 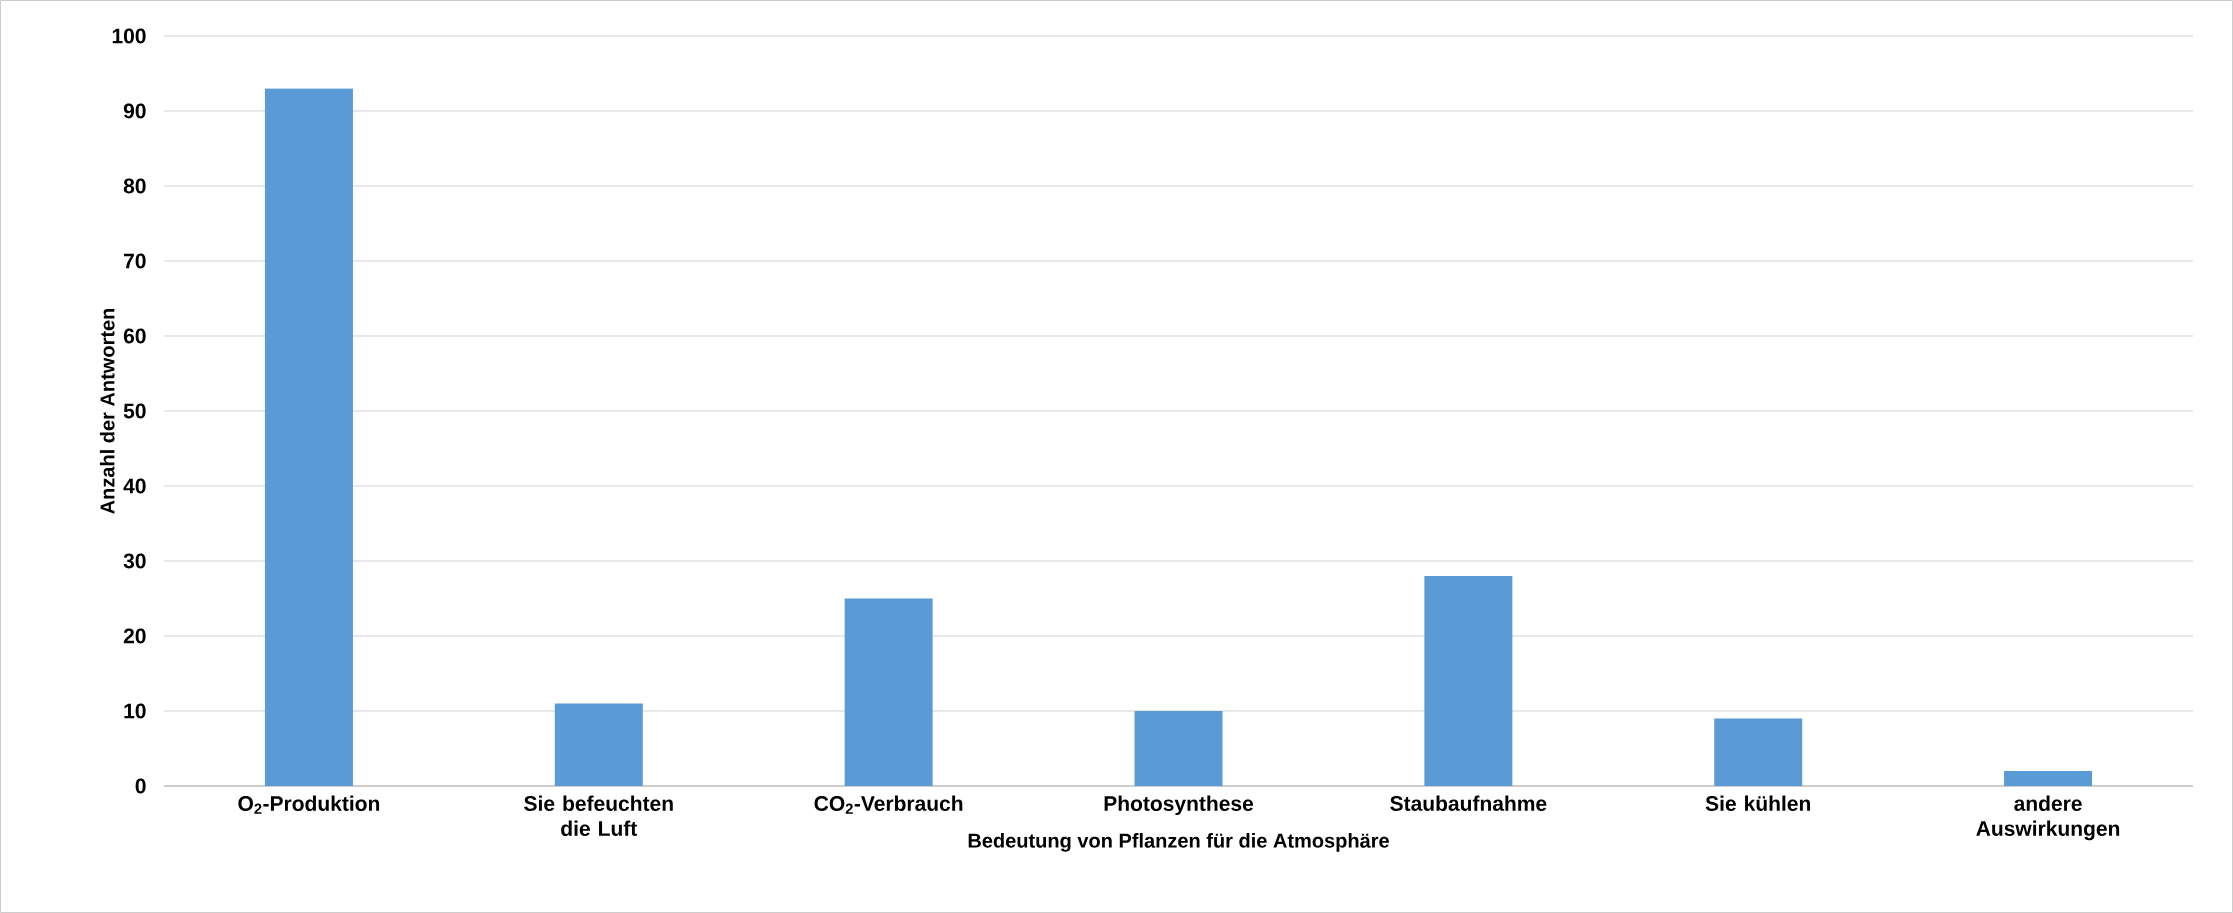 What do you see at coordinates (598, 815) in the screenshot?
I see `x-tick-label: Sie befeuchten die Luft` at bounding box center [598, 815].